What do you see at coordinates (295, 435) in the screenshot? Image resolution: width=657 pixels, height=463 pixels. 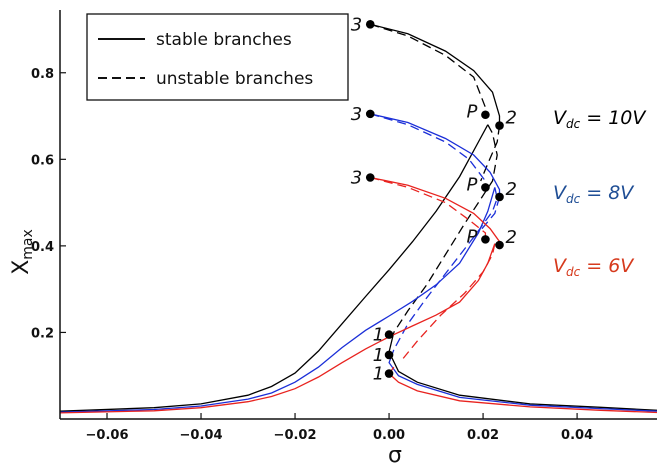 I see `x-tick-label: −0.02` at bounding box center [295, 435].